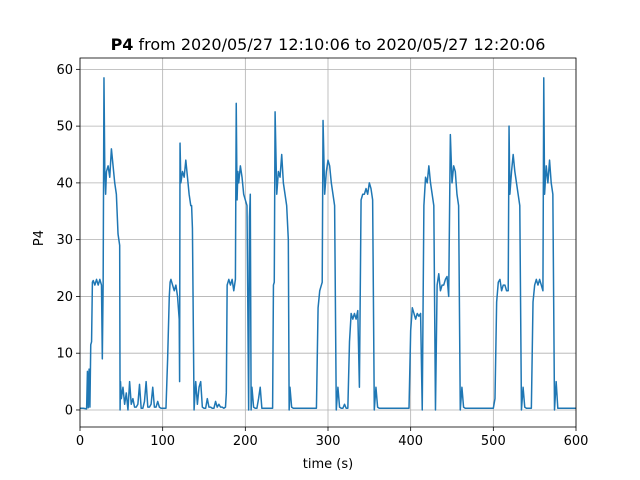 The height and width of the screenshot is (480, 640). Describe the element at coordinates (410, 441) in the screenshot. I see `x-tick-label: 400` at that location.